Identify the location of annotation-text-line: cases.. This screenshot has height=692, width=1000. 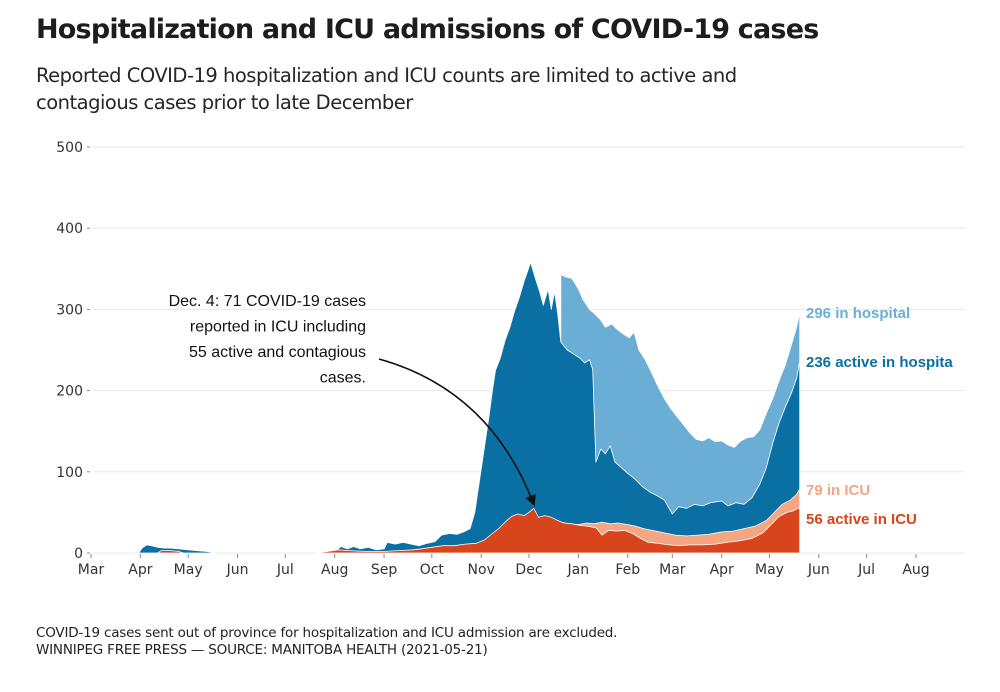
(343, 378).